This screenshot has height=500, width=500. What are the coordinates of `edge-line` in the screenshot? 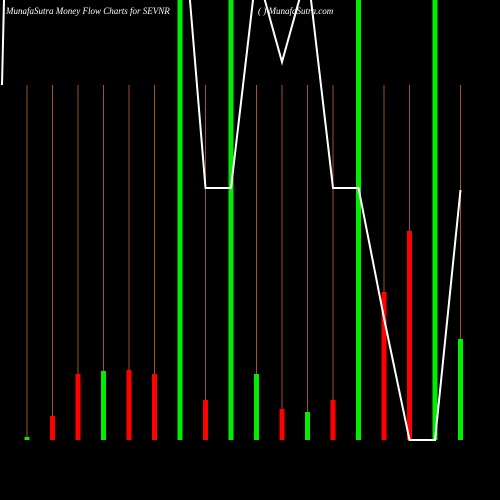 It's located at (3, 43).